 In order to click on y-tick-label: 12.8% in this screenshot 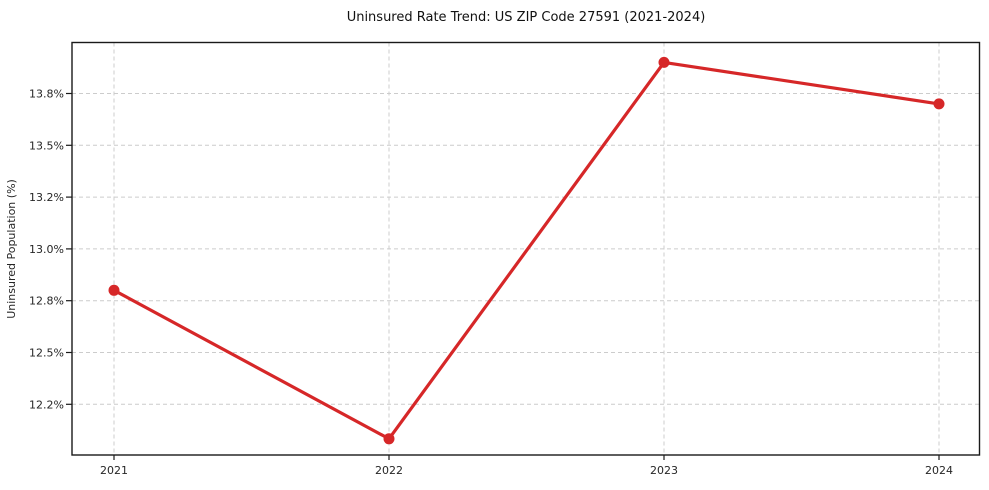, I will do `click(46, 301)`.